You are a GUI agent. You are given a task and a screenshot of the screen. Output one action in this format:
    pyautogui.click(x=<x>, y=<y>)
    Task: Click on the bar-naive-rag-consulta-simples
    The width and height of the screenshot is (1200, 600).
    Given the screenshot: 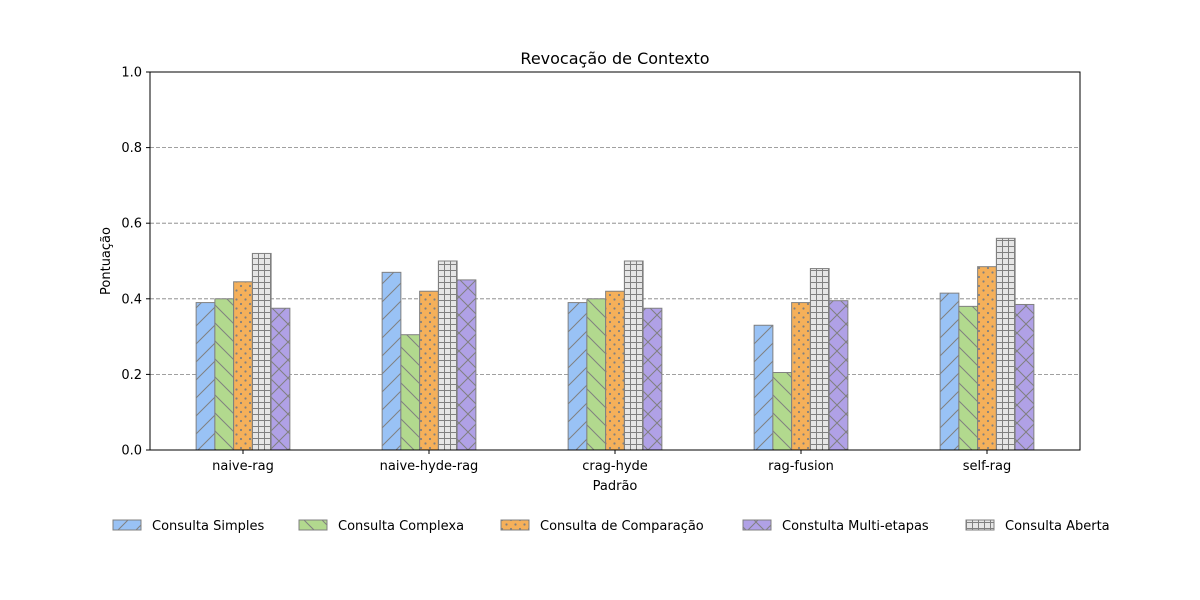 What is the action you would take?
    pyautogui.click(x=205, y=376)
    